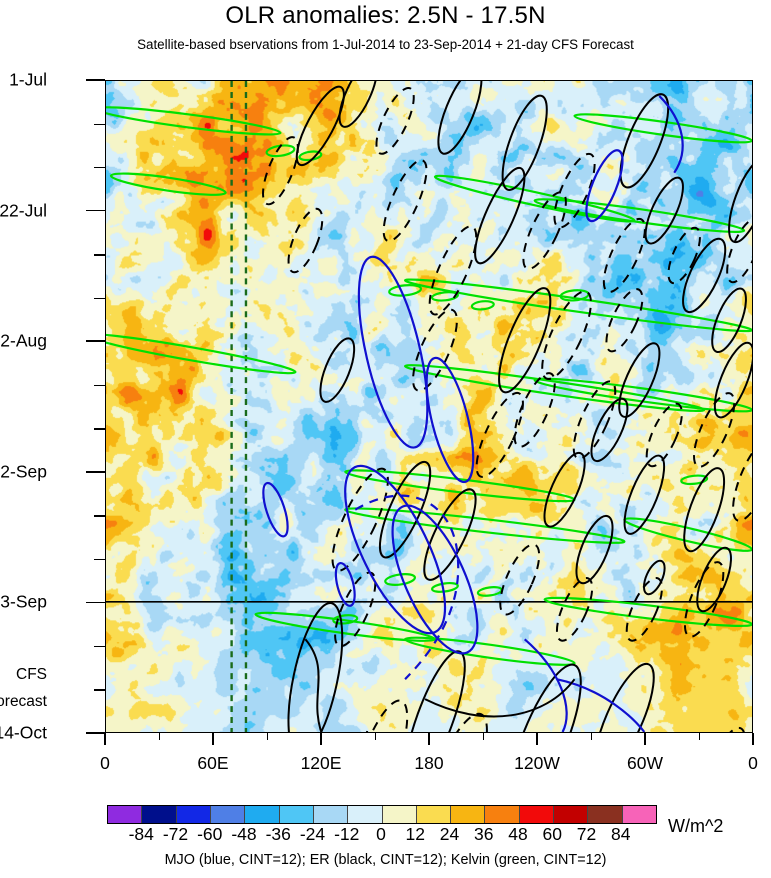 The image size is (771, 878). Describe the element at coordinates (23, 210) in the screenshot. I see `y-axis-label-22-jul: 22-Jul` at that location.